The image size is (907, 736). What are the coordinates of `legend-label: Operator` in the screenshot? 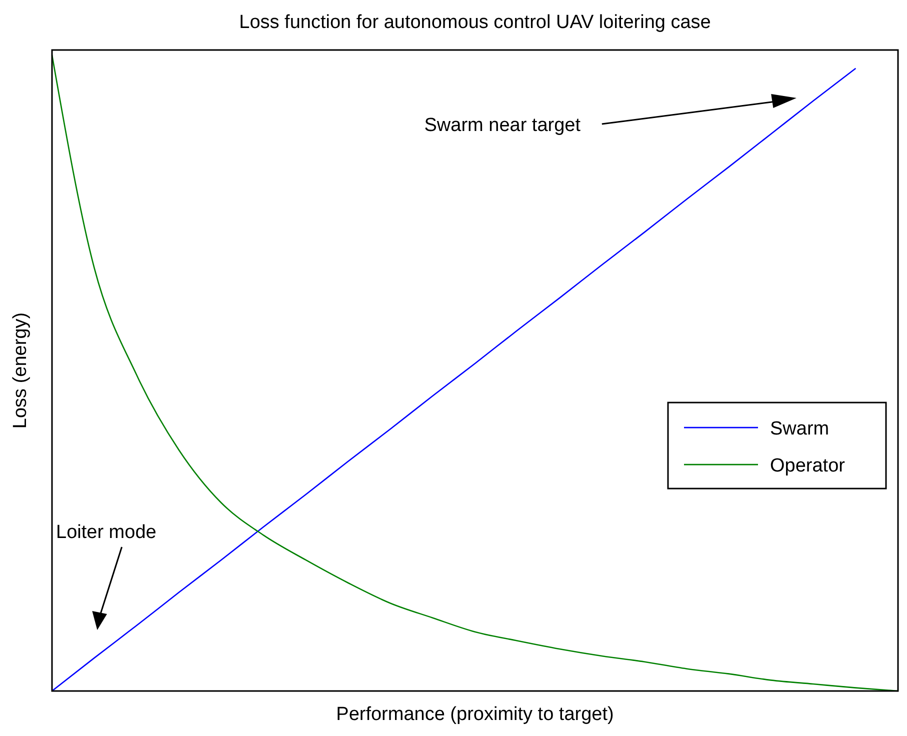 It's located at (808, 466).